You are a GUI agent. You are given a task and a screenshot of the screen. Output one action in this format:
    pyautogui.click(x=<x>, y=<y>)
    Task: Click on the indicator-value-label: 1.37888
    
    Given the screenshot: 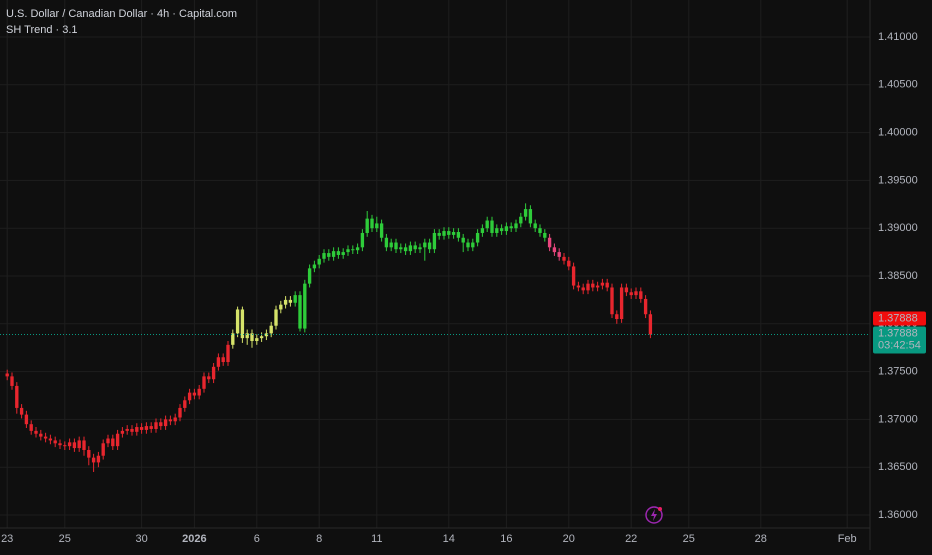 What is the action you would take?
    pyautogui.click(x=898, y=318)
    